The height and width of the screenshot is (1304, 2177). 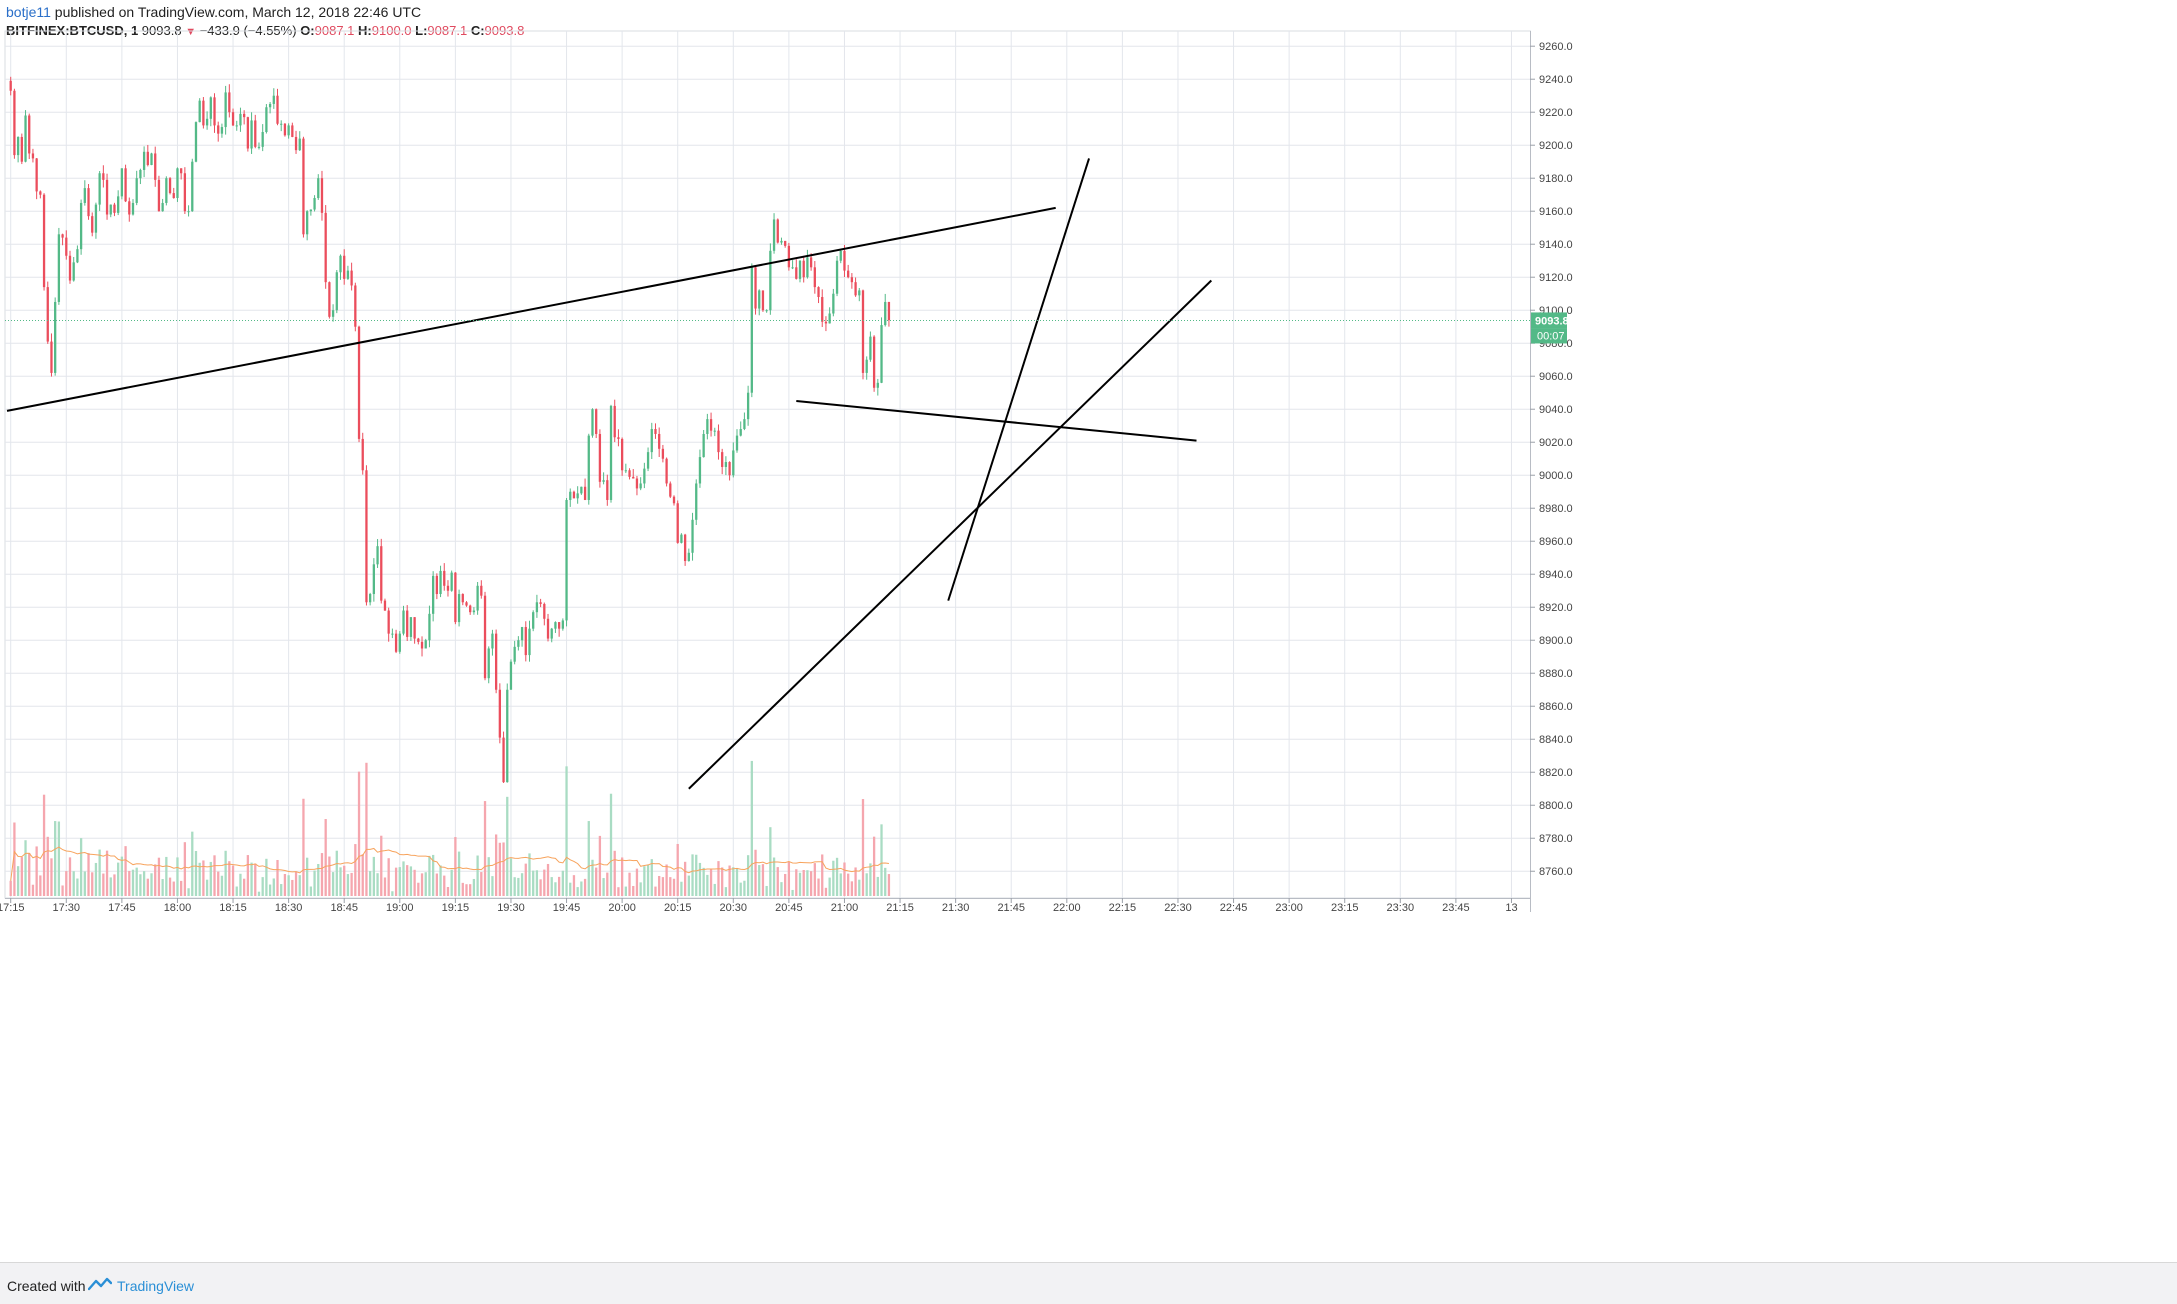 What do you see at coordinates (100, 1284) in the screenshot?
I see `tradingview-logo-icon` at bounding box center [100, 1284].